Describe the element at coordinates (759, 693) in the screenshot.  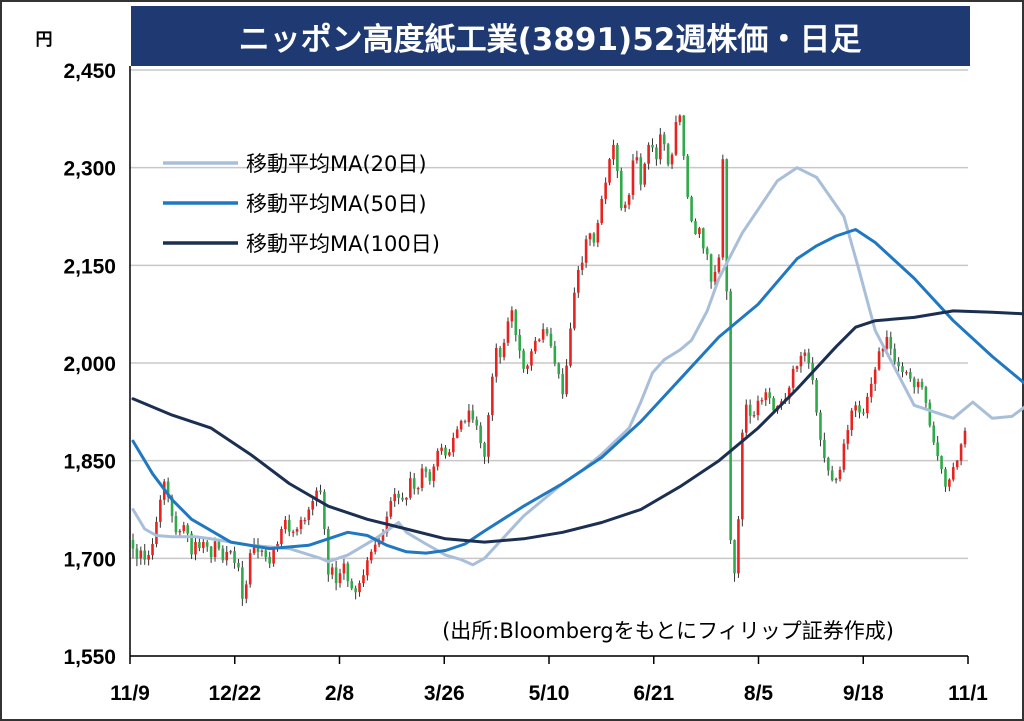
I see `x-tick-label: 8/5` at that location.